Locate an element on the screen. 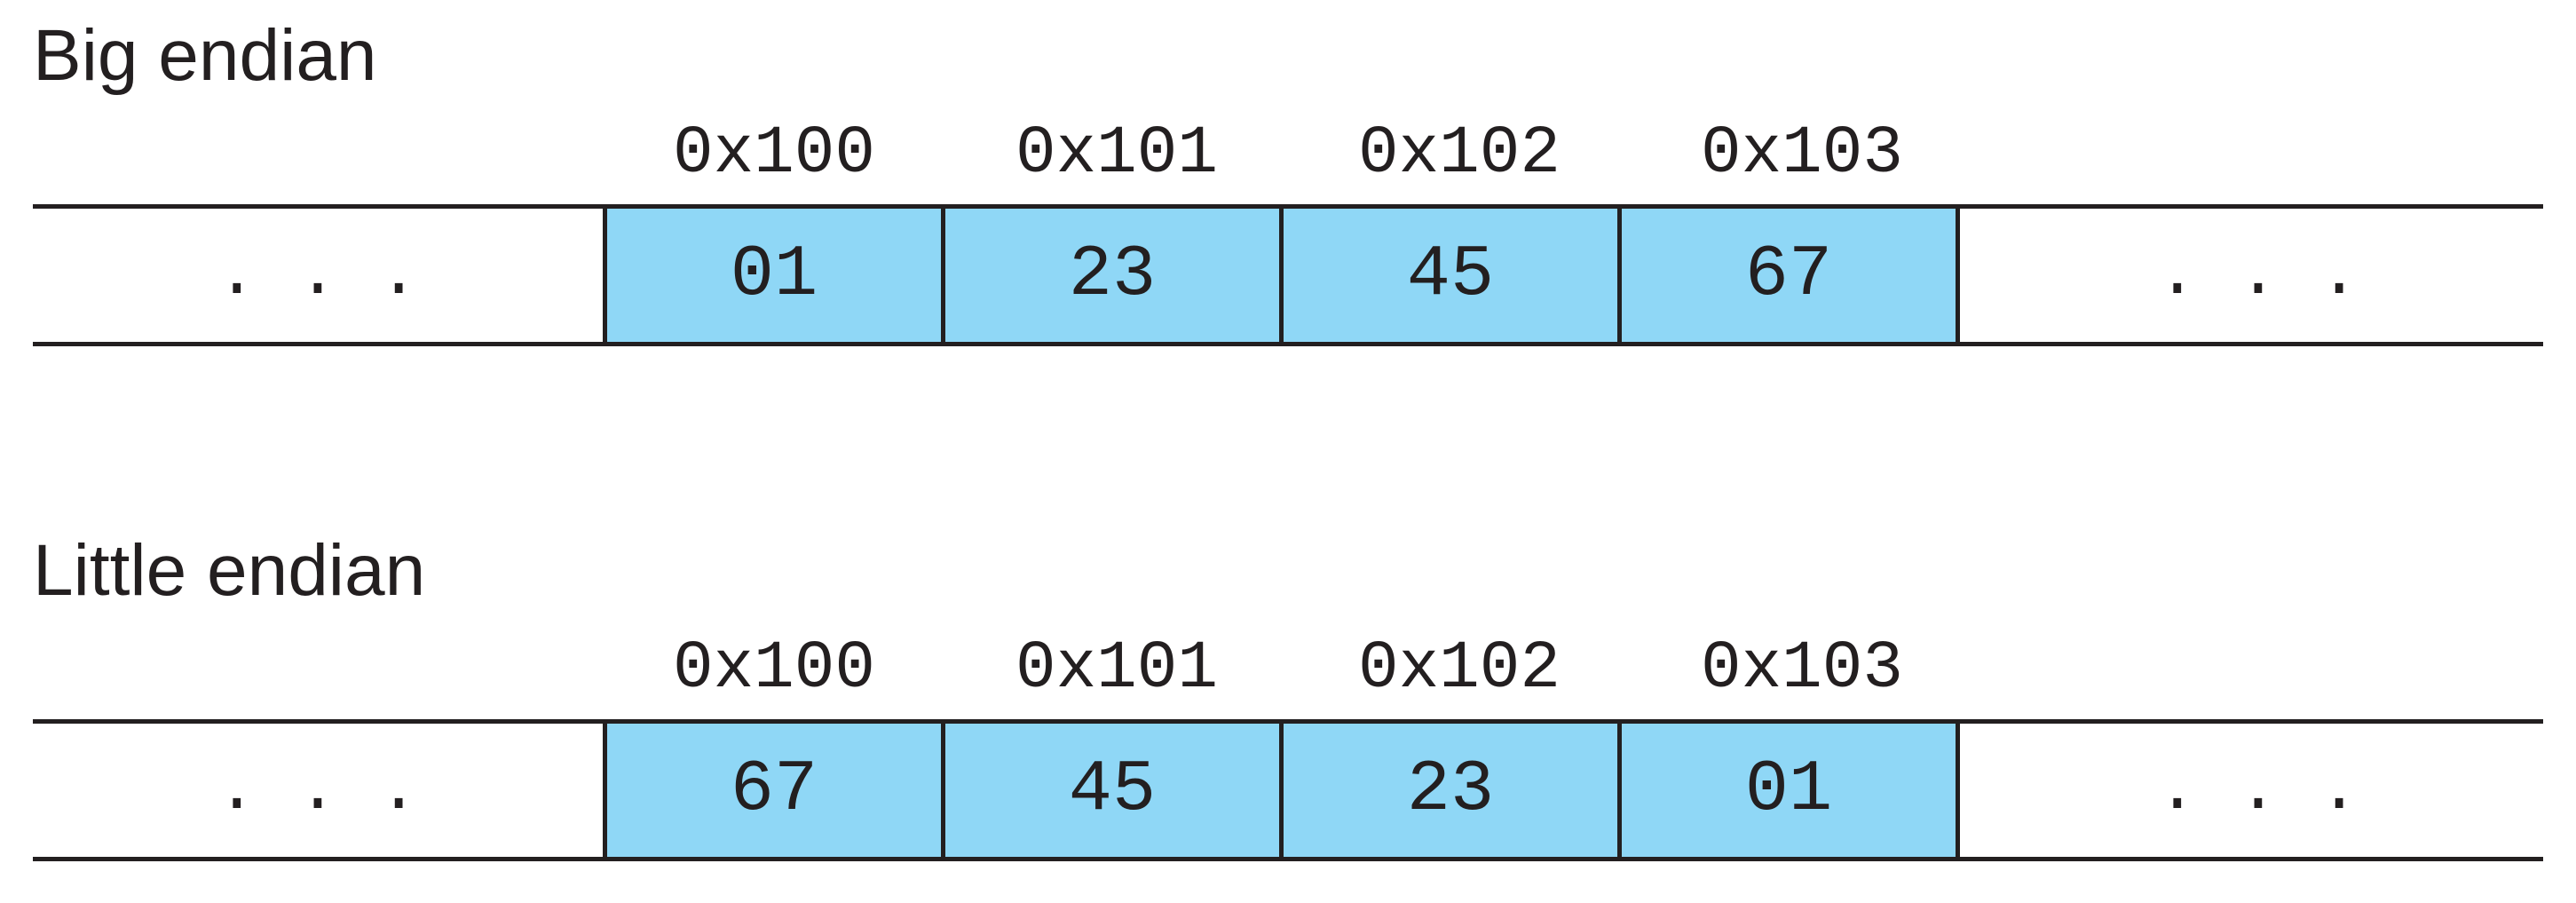 Image resolution: width=2576 pixels, height=903 pixels. byte-cells: 01 23 45 67 is located at coordinates (1281, 275).